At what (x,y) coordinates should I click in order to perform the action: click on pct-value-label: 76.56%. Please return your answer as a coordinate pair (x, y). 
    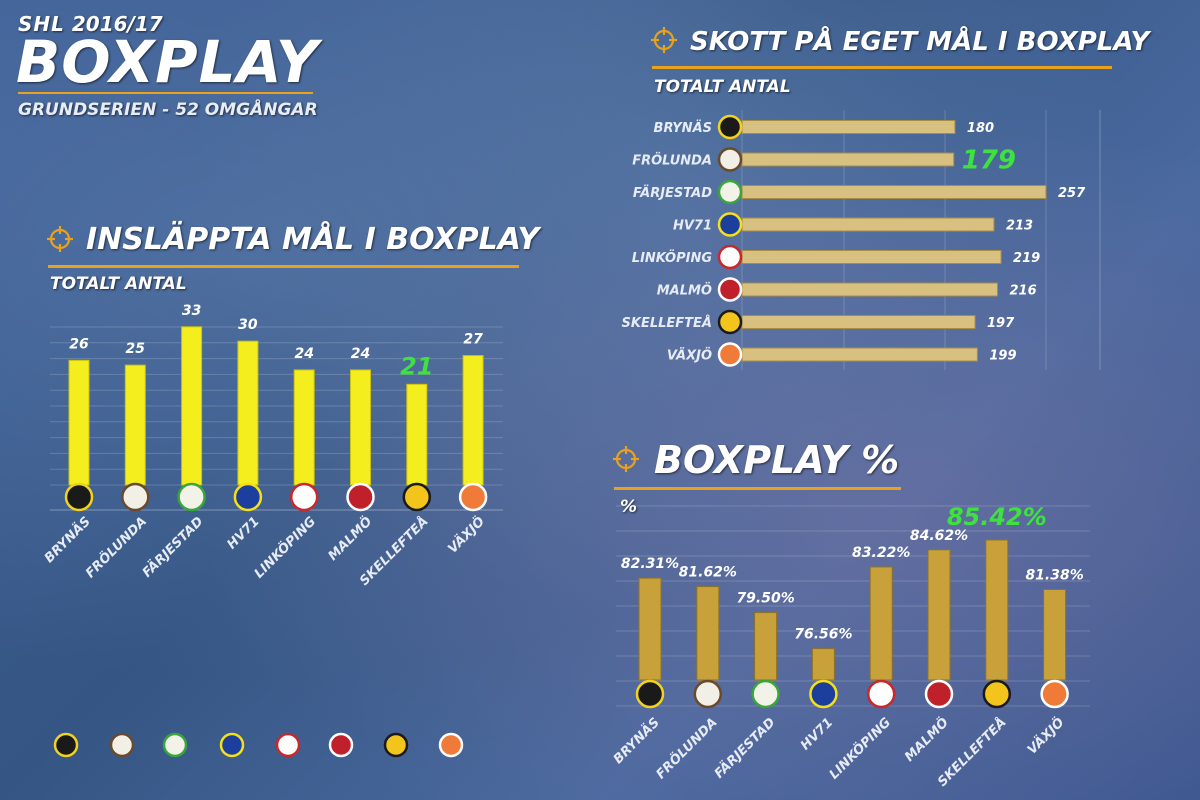
    Looking at the image, I should click on (823, 635).